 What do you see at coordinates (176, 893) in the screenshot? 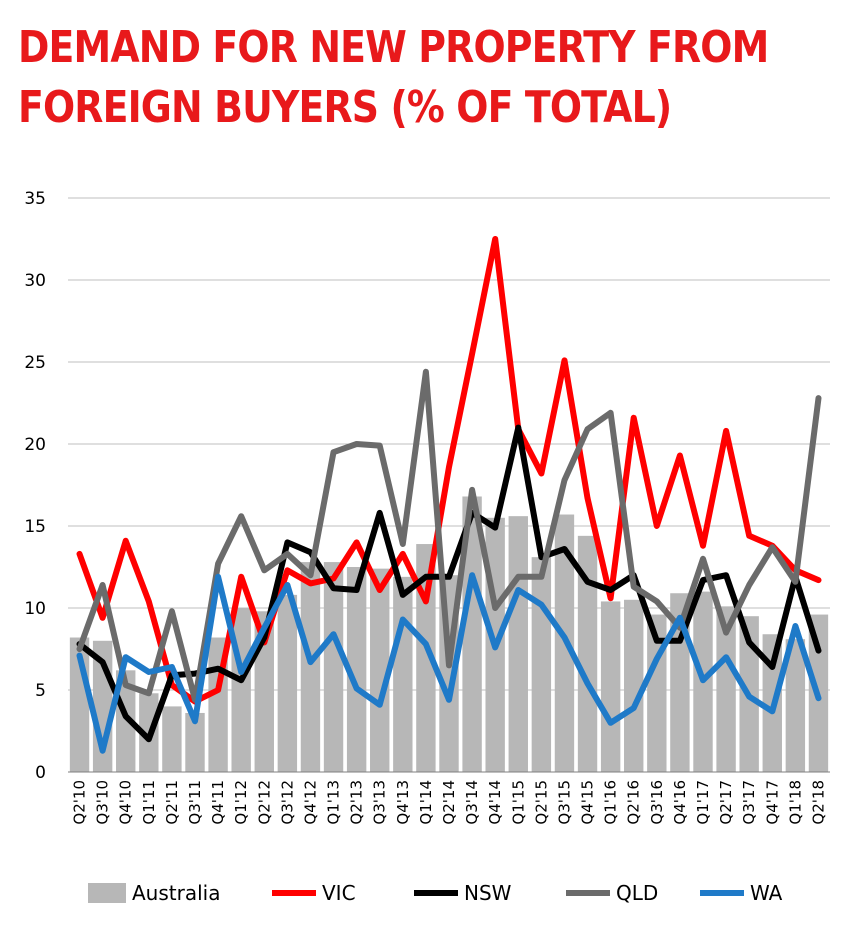
I see `legend-label-australia: Australia` at bounding box center [176, 893].